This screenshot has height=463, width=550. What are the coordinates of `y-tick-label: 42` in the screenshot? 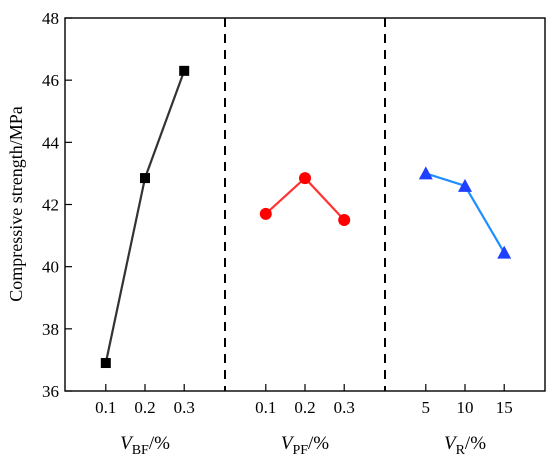 It's located at (50, 205).